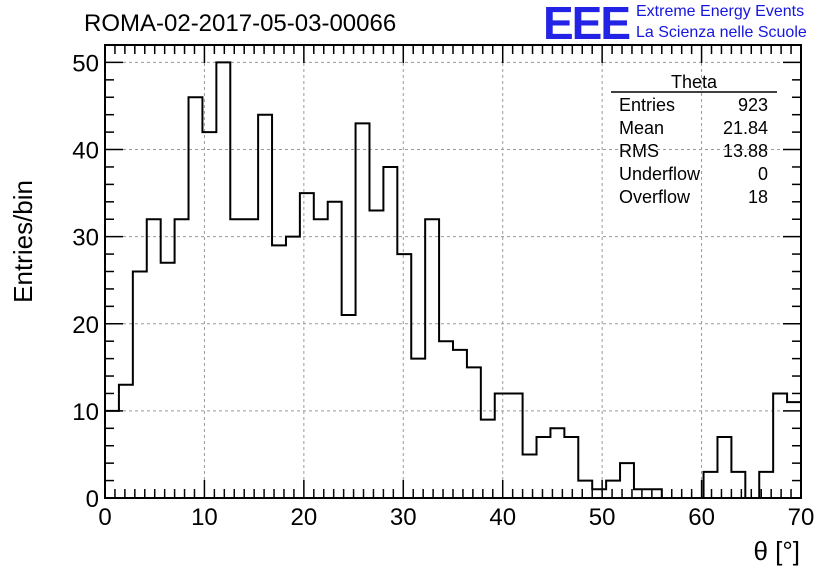 The width and height of the screenshot is (836, 572). I want to click on x-tick-label: 60, so click(701, 517).